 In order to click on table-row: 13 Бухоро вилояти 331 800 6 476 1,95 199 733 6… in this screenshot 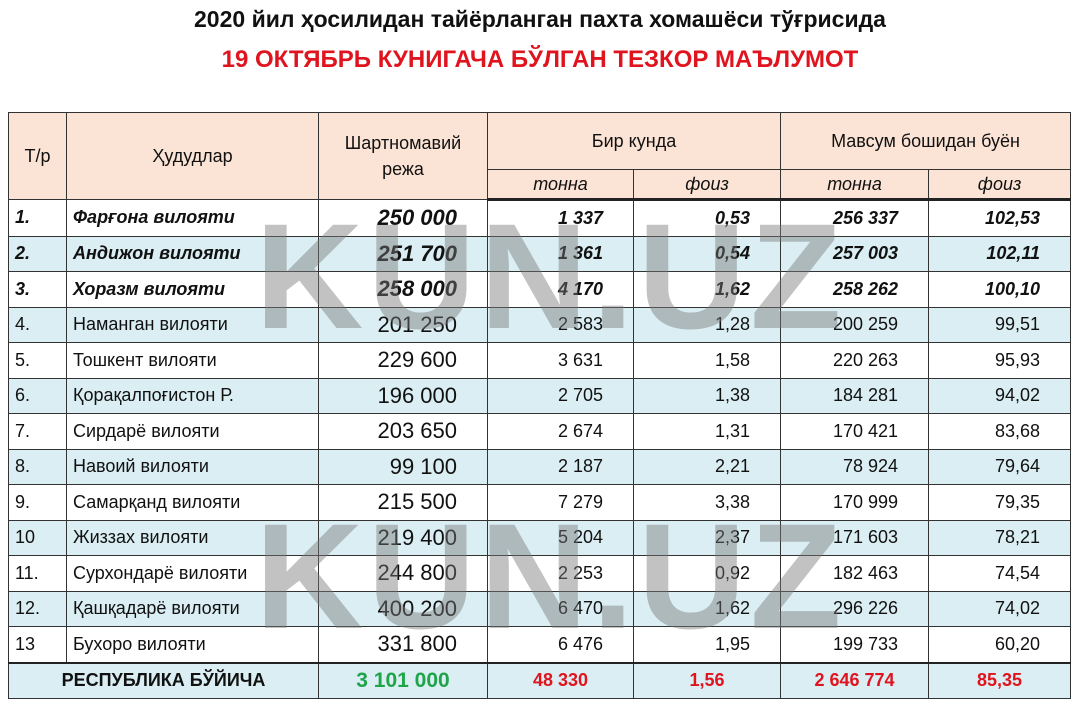, I will do `click(540, 644)`.